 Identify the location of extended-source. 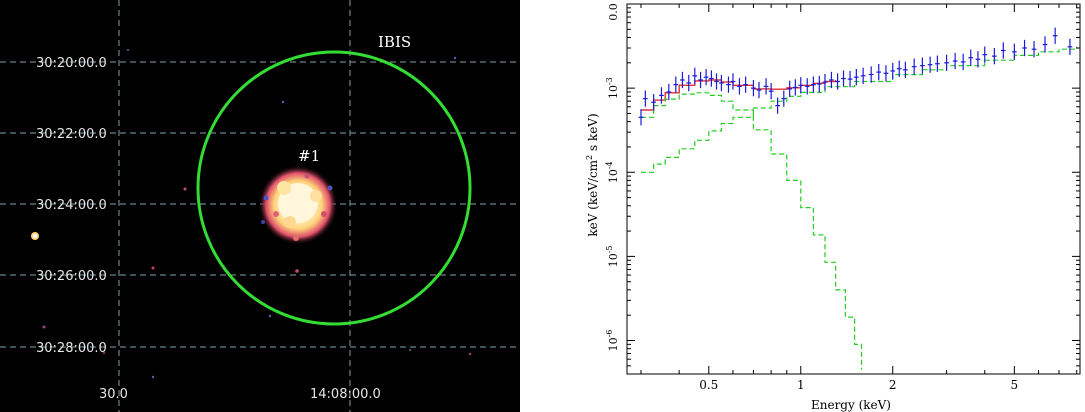
(298, 205).